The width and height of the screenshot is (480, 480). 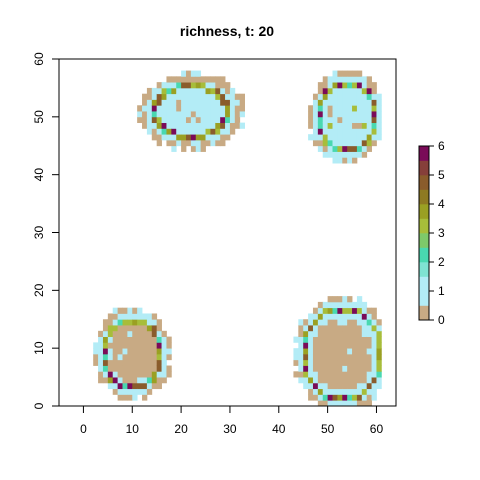 I want to click on y-tick-label: 60, so click(x=39, y=59).